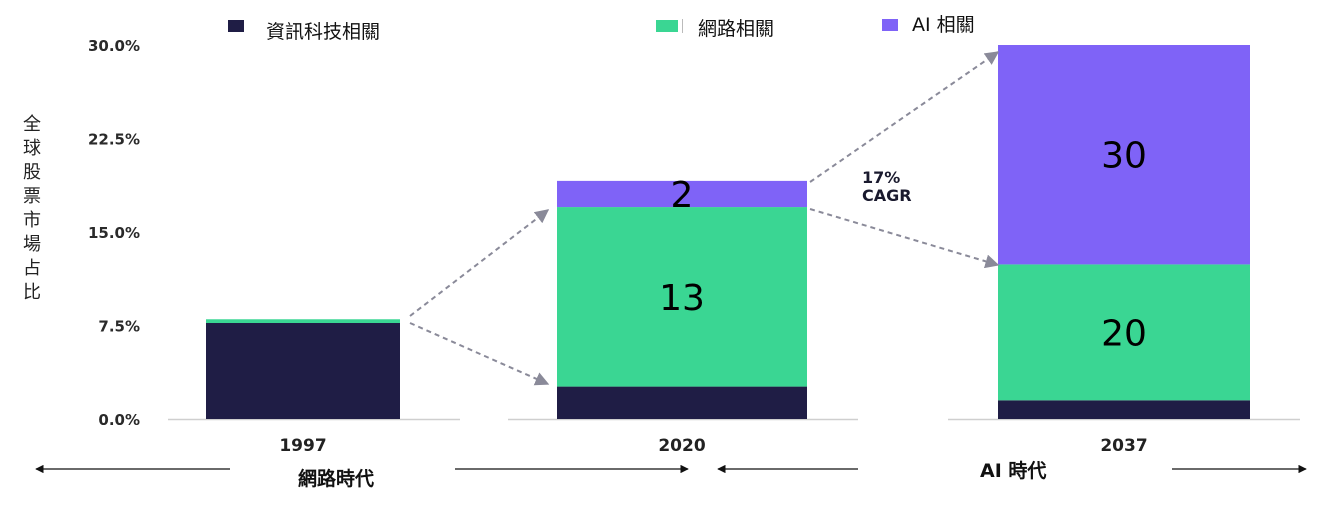  What do you see at coordinates (904, 238) in the screenshot?
I see `arrow-2020-to-2037-bottom` at bounding box center [904, 238].